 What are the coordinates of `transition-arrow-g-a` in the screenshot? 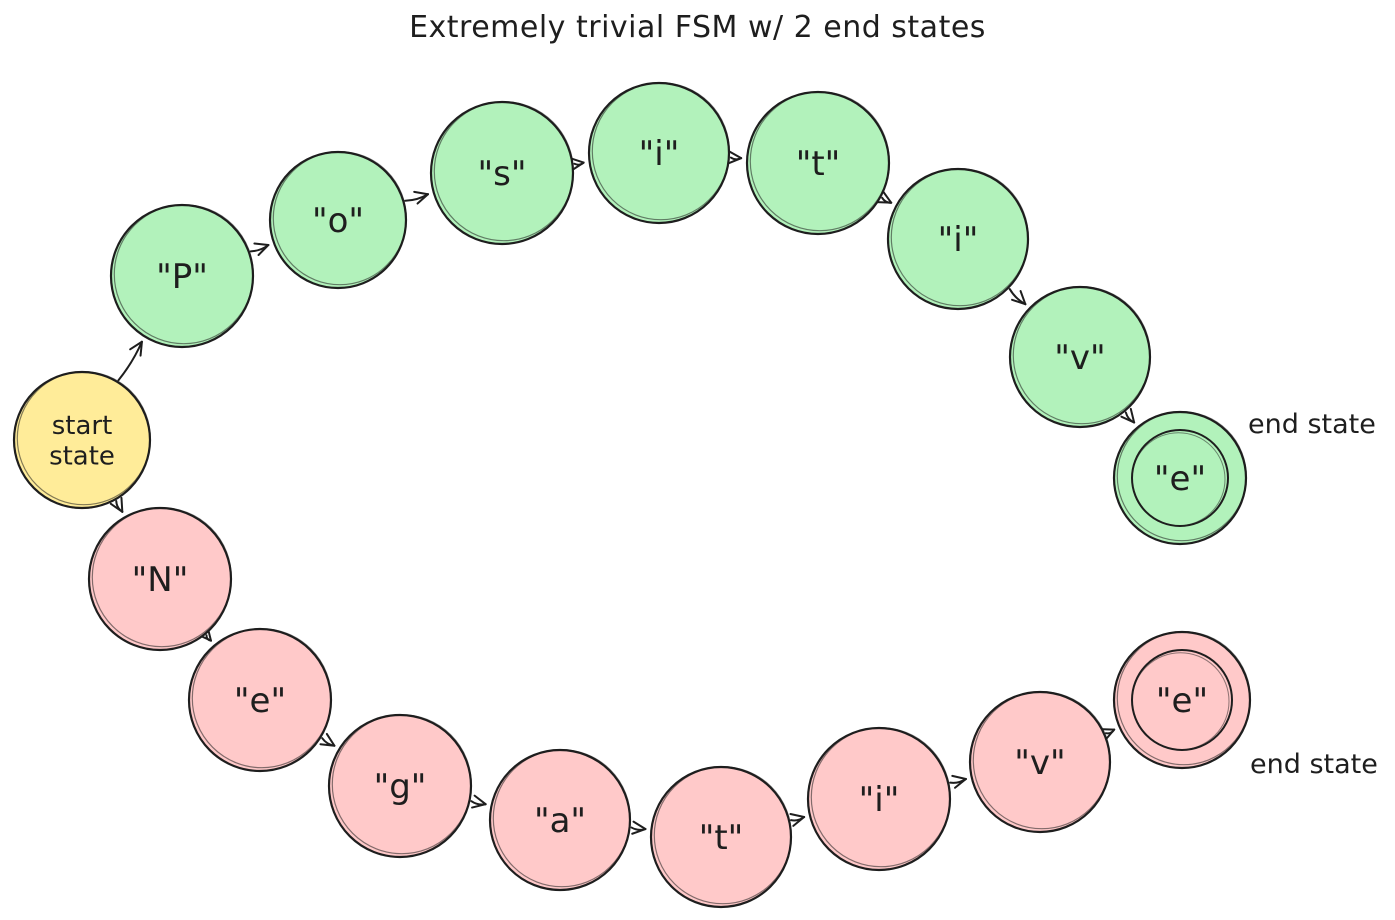 It's located at (478, 801).